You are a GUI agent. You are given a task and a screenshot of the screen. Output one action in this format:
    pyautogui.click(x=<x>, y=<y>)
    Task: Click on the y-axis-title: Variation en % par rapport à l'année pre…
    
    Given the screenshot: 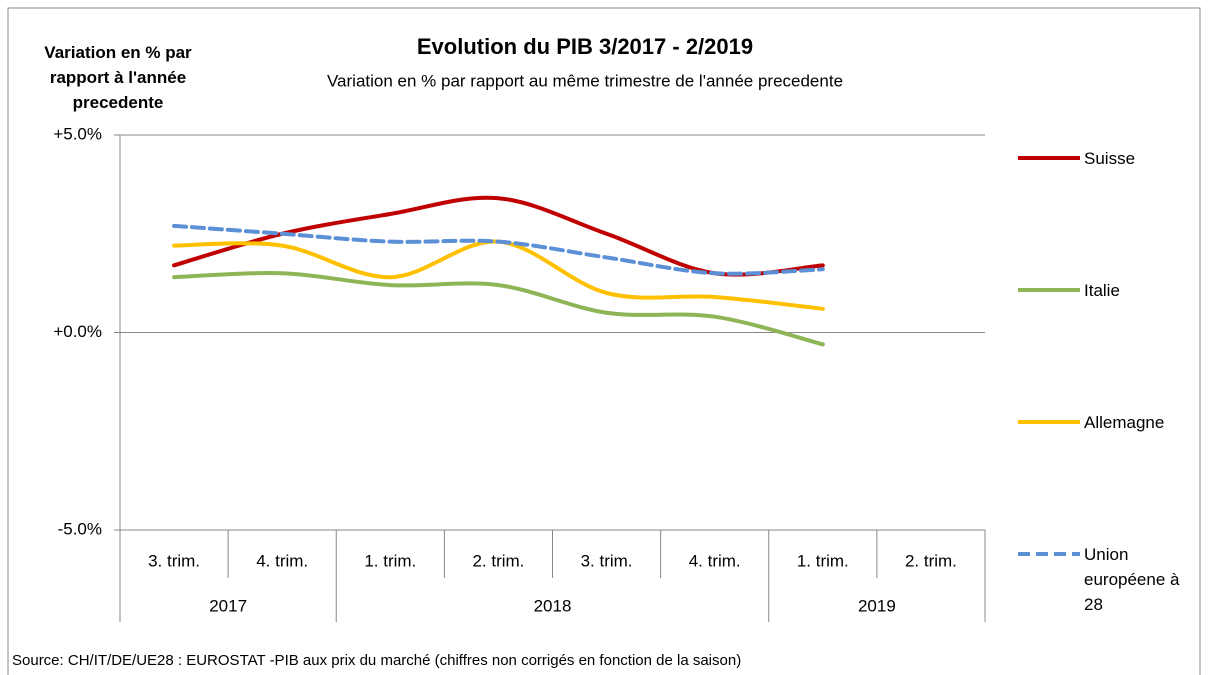 What is the action you would take?
    pyautogui.click(x=118, y=77)
    